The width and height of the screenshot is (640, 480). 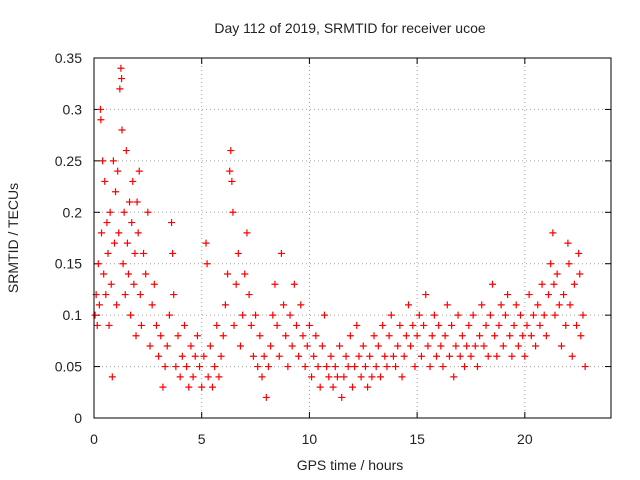 I want to click on y-tick-label: 0.15, so click(x=68, y=264).